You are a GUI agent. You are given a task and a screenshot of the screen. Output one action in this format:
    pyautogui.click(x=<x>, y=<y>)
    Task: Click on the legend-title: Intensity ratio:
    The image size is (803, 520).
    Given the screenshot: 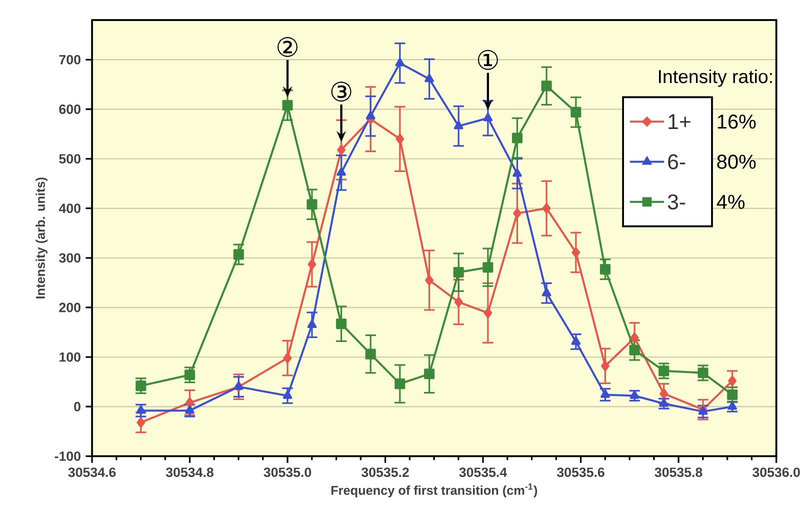 What is the action you would take?
    pyautogui.click(x=715, y=78)
    